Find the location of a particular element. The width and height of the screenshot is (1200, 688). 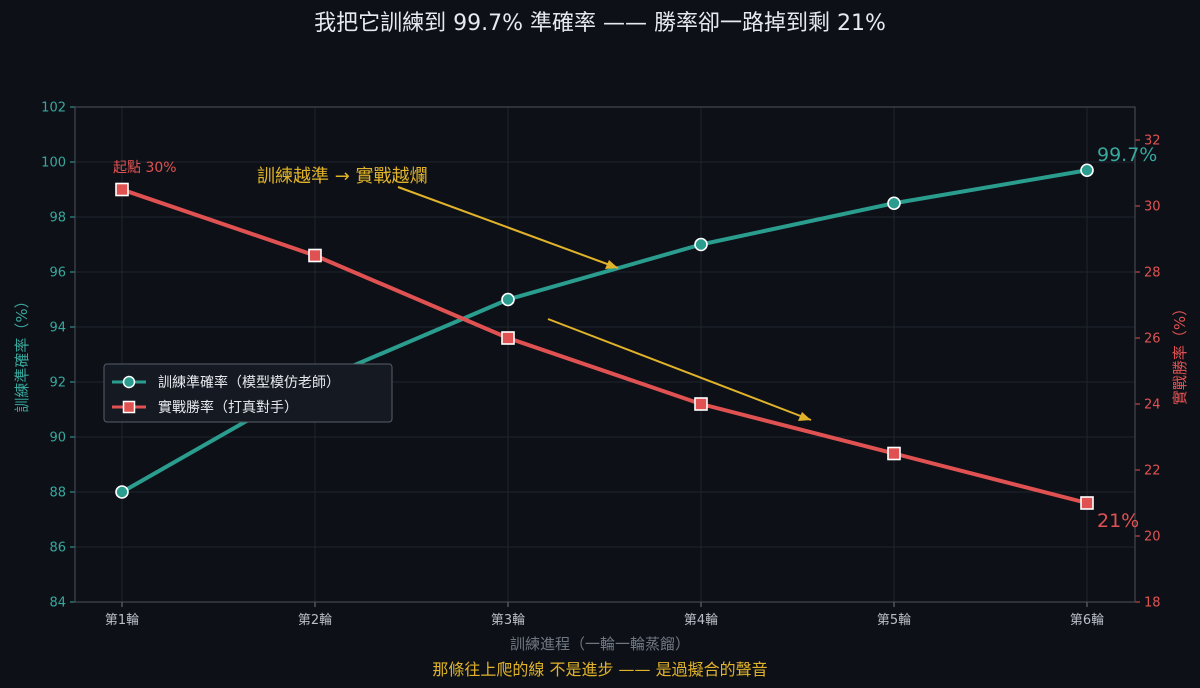

annotation-start: 起點 30% is located at coordinates (145, 168).